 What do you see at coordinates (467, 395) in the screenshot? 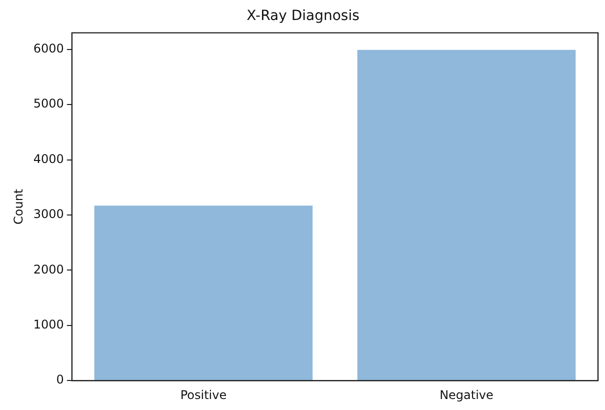
I see `x-tick-label: Negative` at bounding box center [467, 395].